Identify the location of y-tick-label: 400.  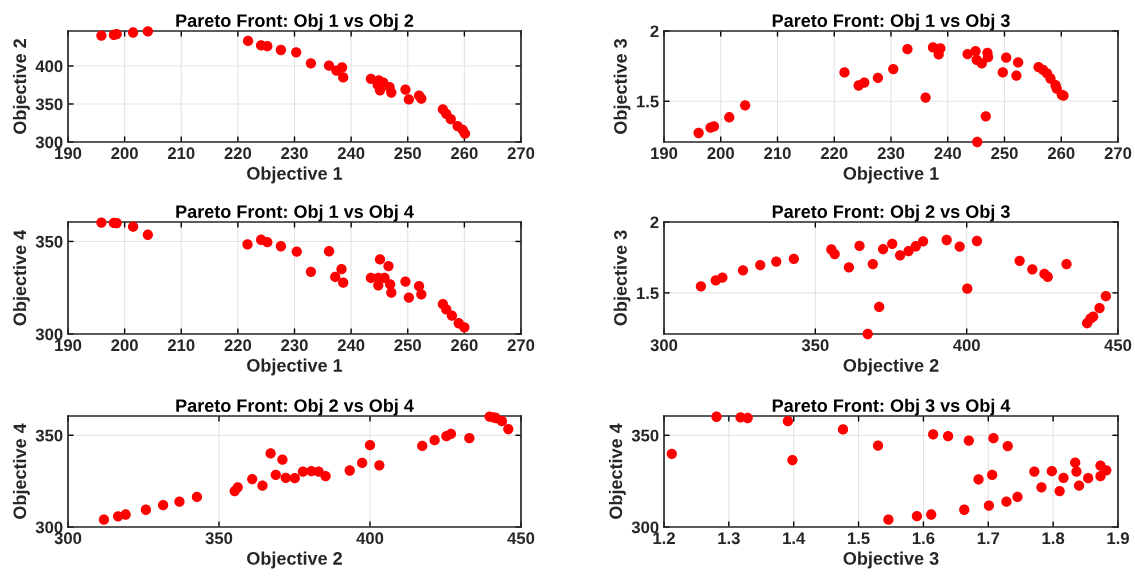
(49, 66).